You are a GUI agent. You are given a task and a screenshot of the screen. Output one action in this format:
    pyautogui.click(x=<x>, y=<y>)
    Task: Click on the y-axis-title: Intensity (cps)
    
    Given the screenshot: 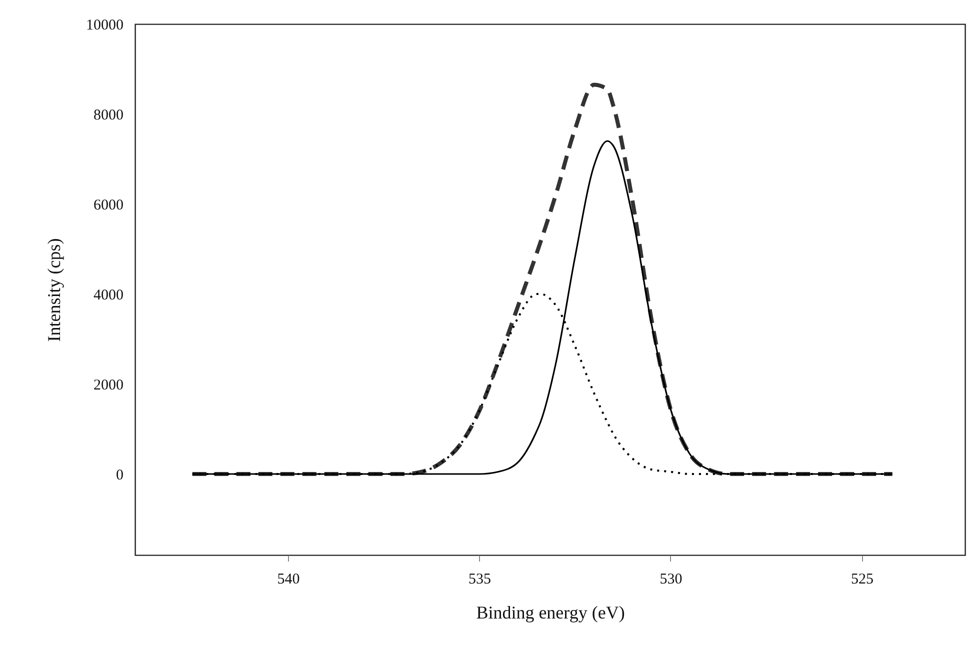 What is the action you would take?
    pyautogui.click(x=54, y=290)
    